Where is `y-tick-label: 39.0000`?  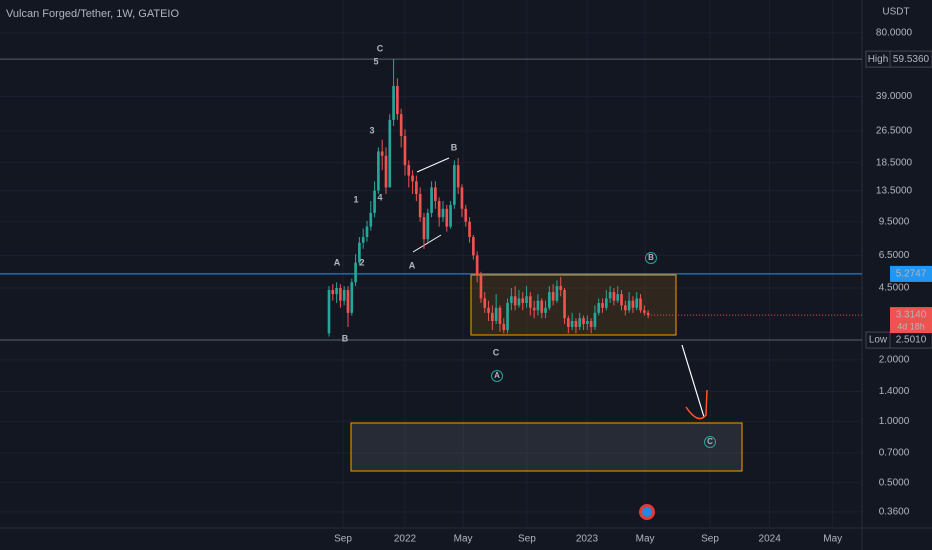
y-tick-label: 39.0000 is located at coordinates (894, 96).